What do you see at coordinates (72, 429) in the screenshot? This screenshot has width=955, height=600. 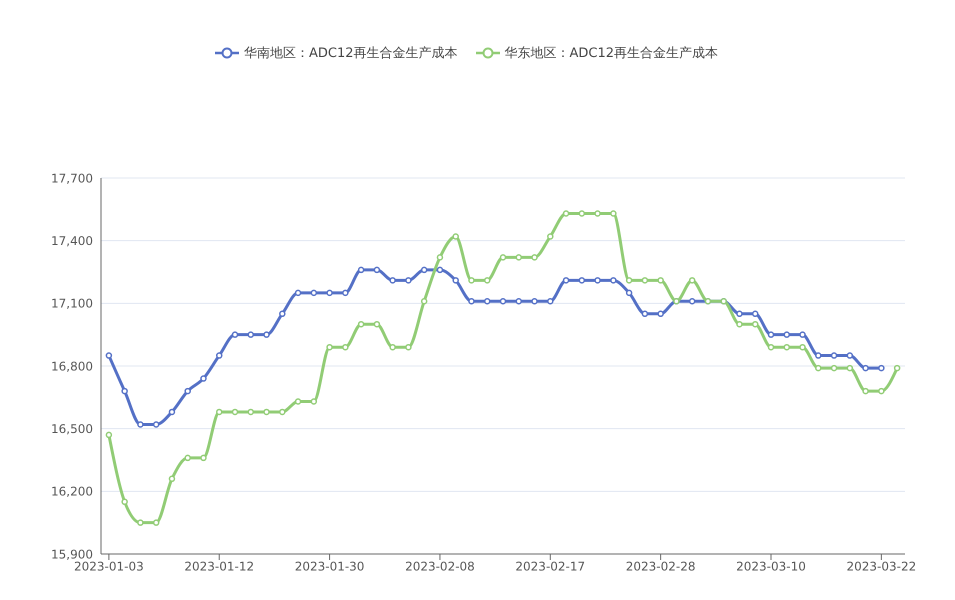 I see `y-tick-label: 16,500` at bounding box center [72, 429].